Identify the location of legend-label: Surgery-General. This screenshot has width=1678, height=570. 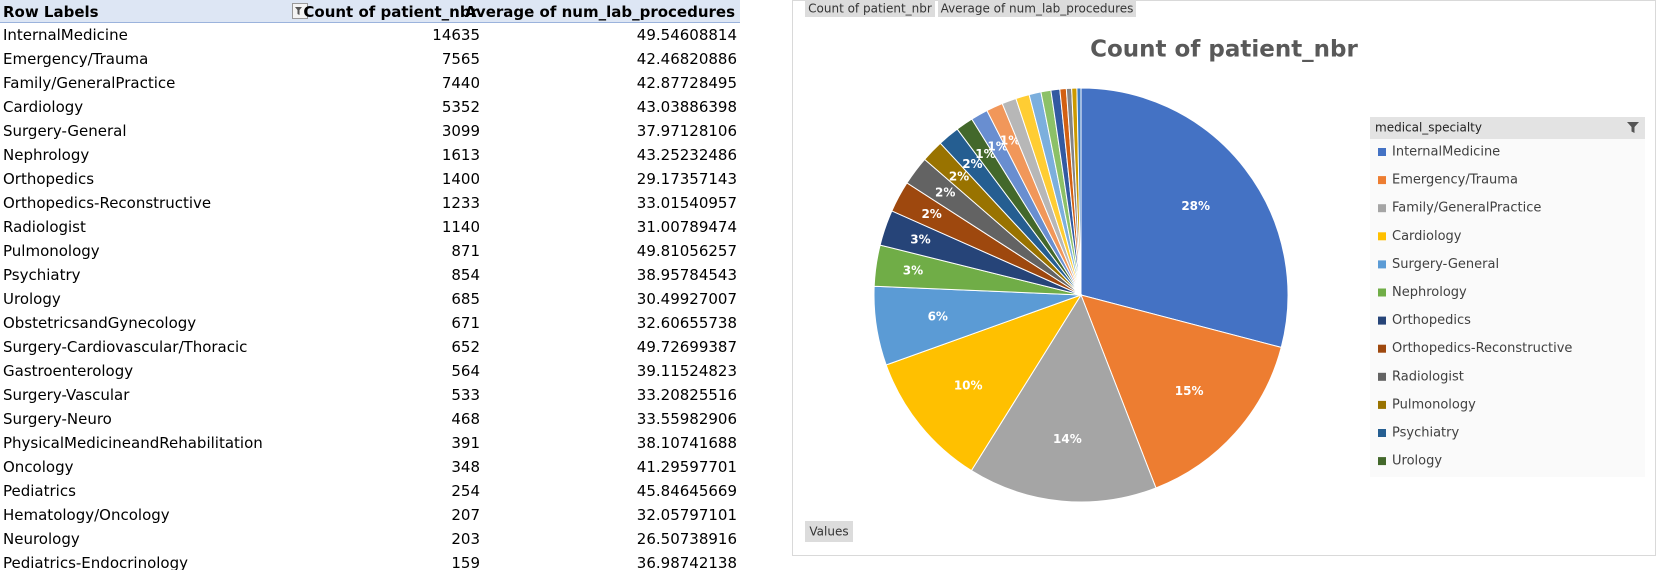
(1445, 264).